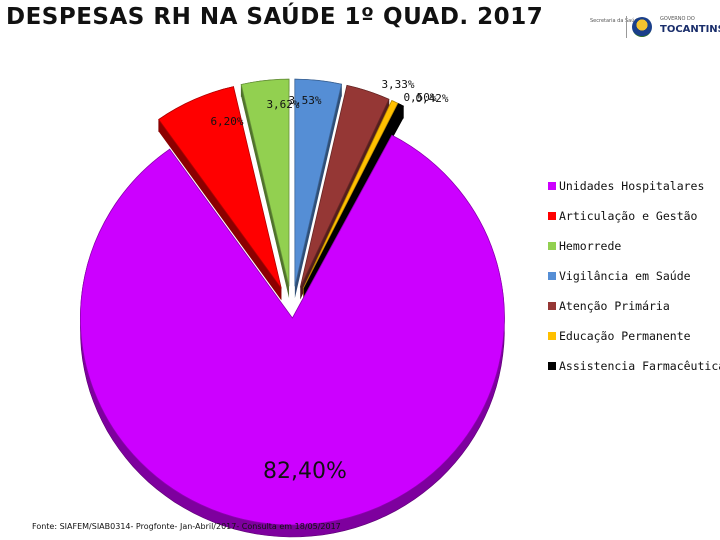 The height and width of the screenshot is (540, 720). I want to click on legend-item: Hemorrede, so click(584, 246).